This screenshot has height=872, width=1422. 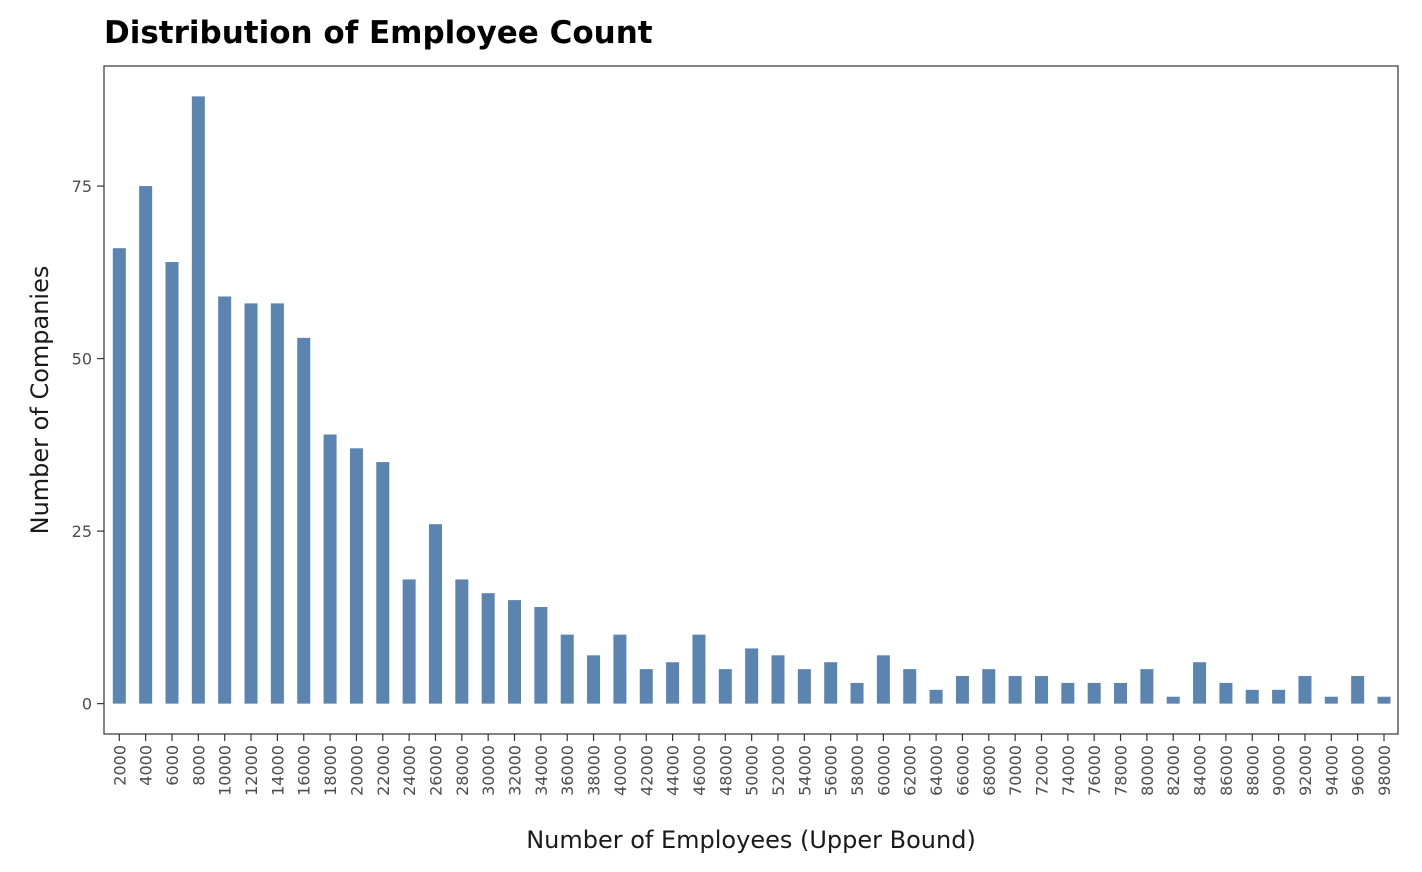 I want to click on x-tick-label: 40000, so click(x=620, y=770).